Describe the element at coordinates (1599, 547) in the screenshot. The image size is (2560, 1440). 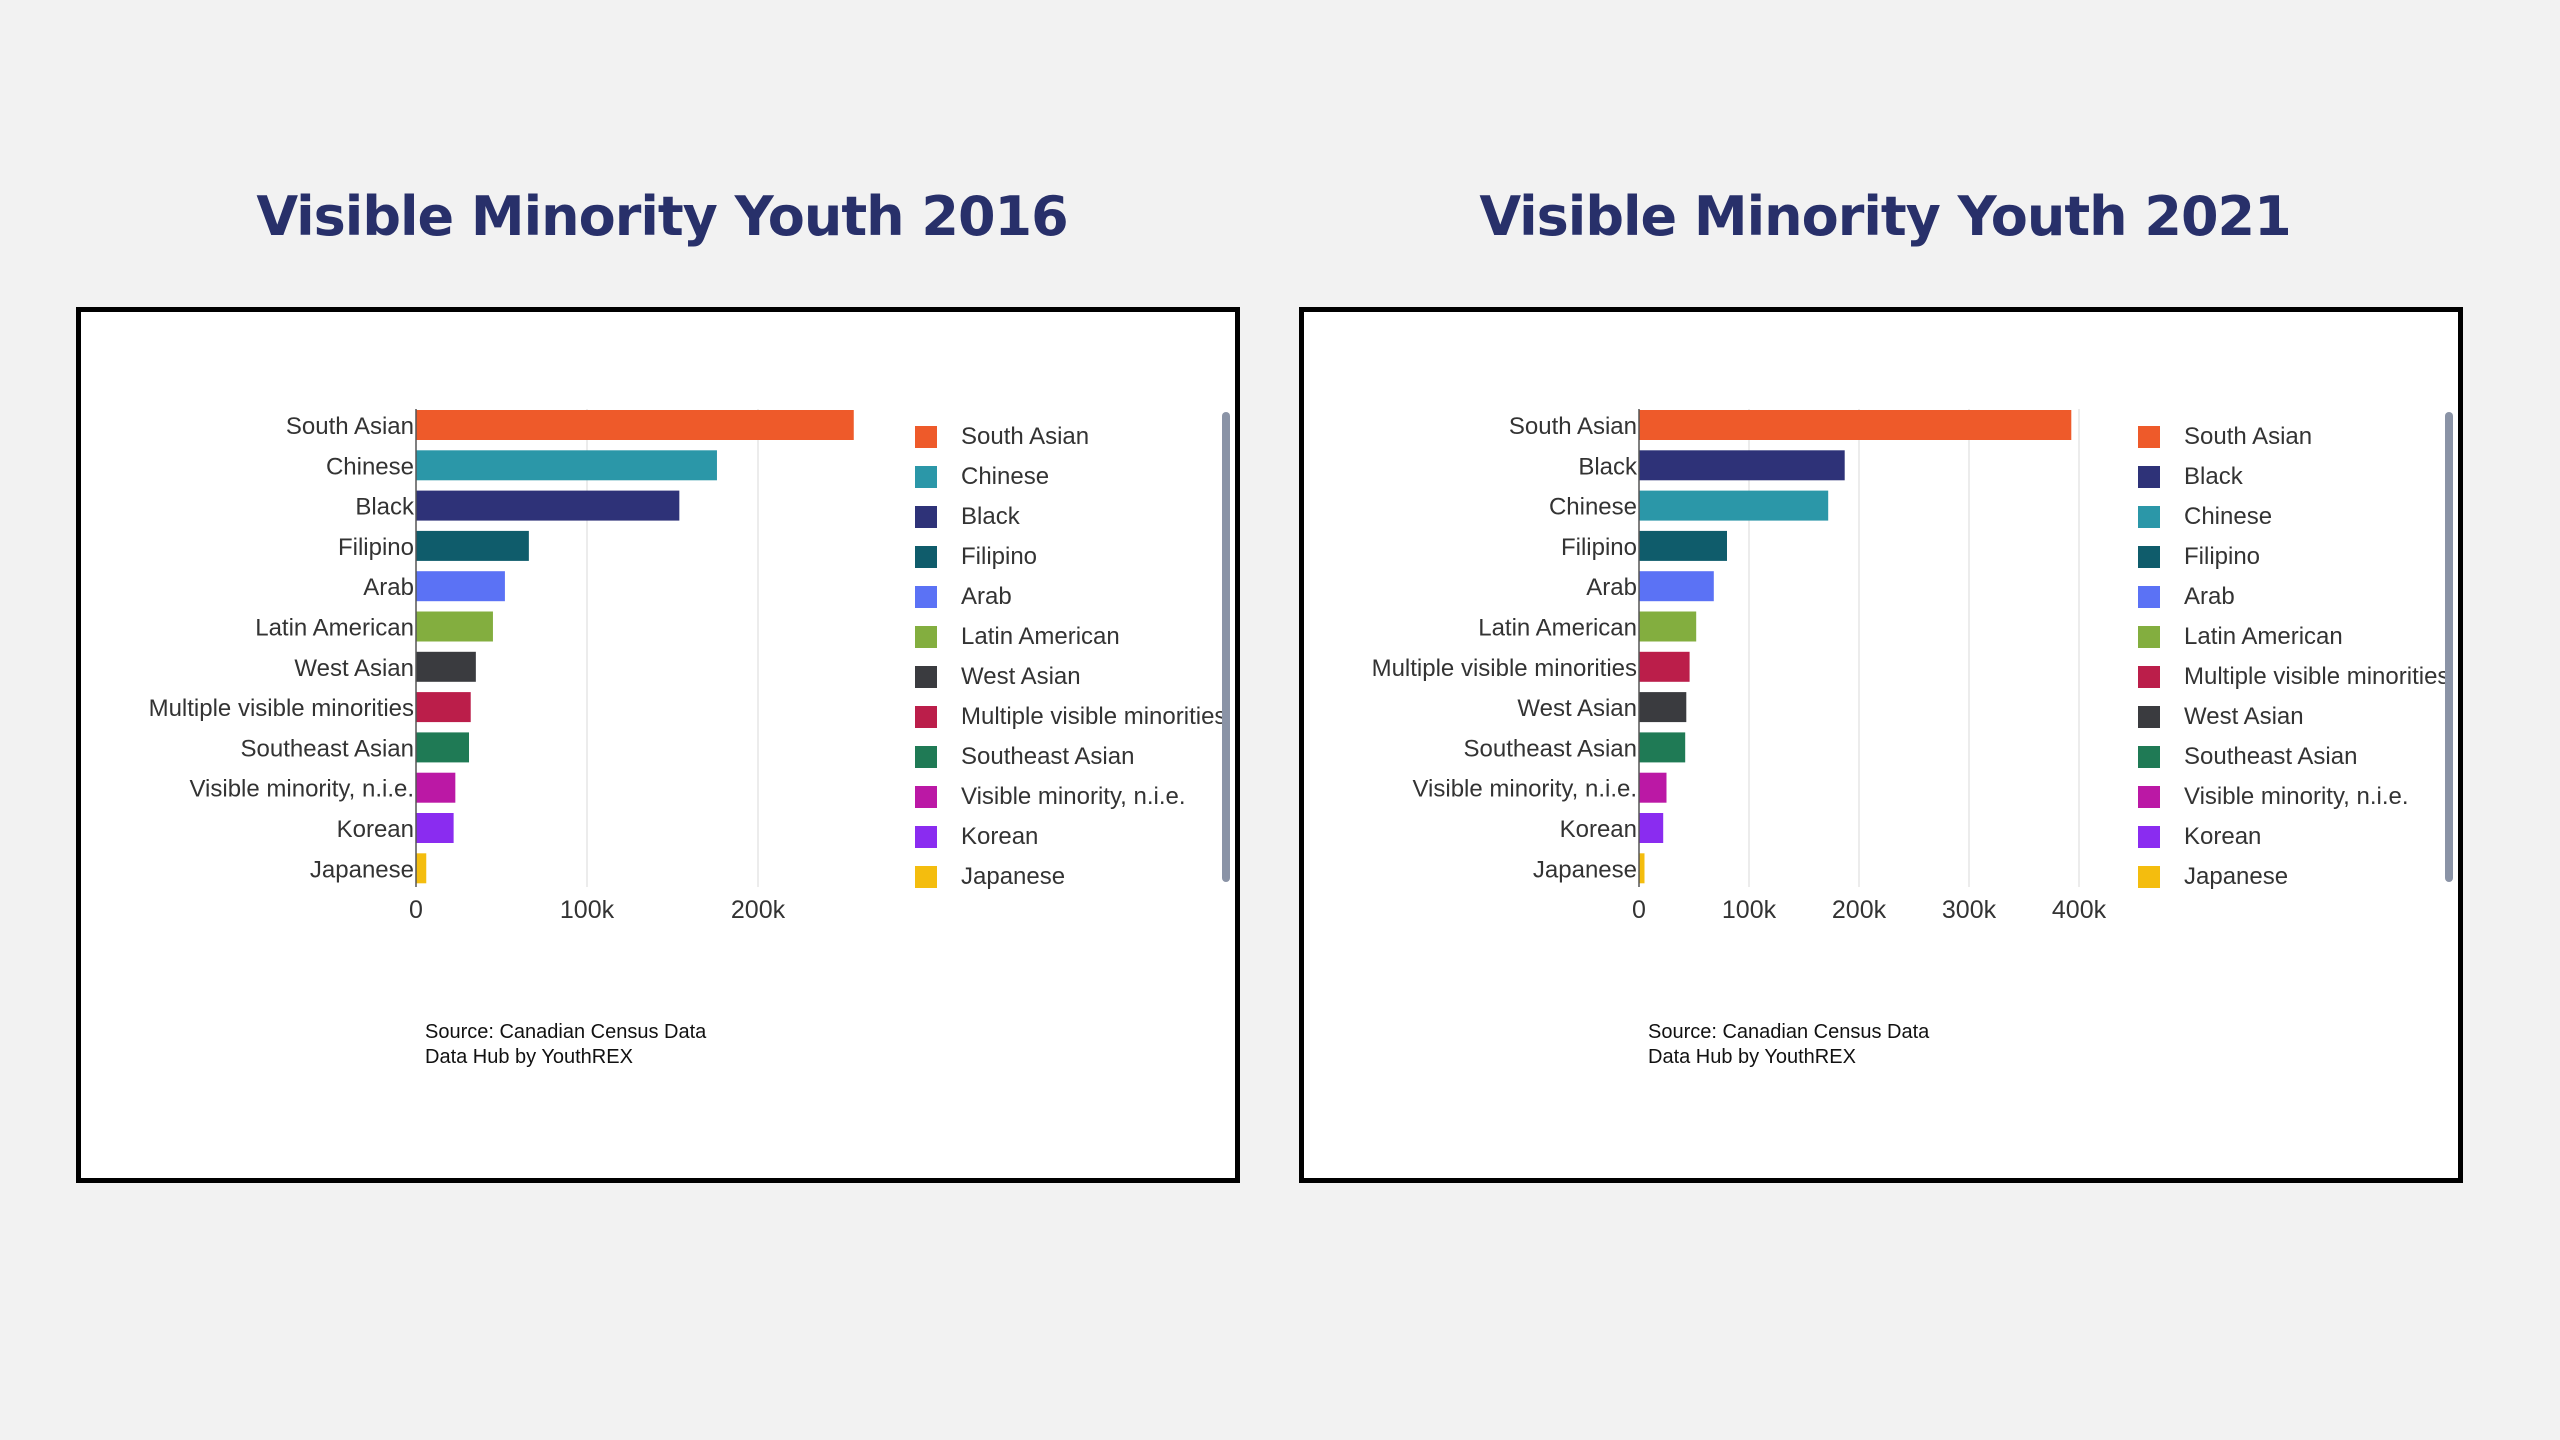
I see `category-label: Filipino` at that location.